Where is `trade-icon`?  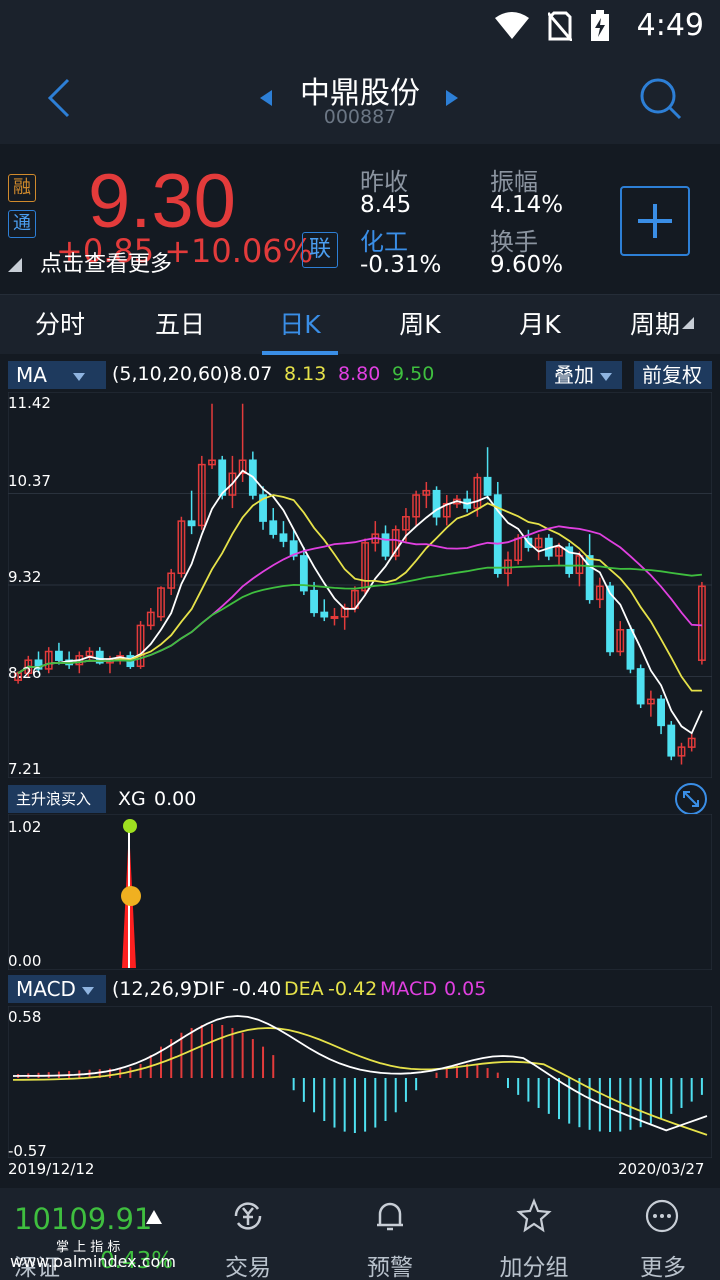 trade-icon is located at coordinates (248, 1216).